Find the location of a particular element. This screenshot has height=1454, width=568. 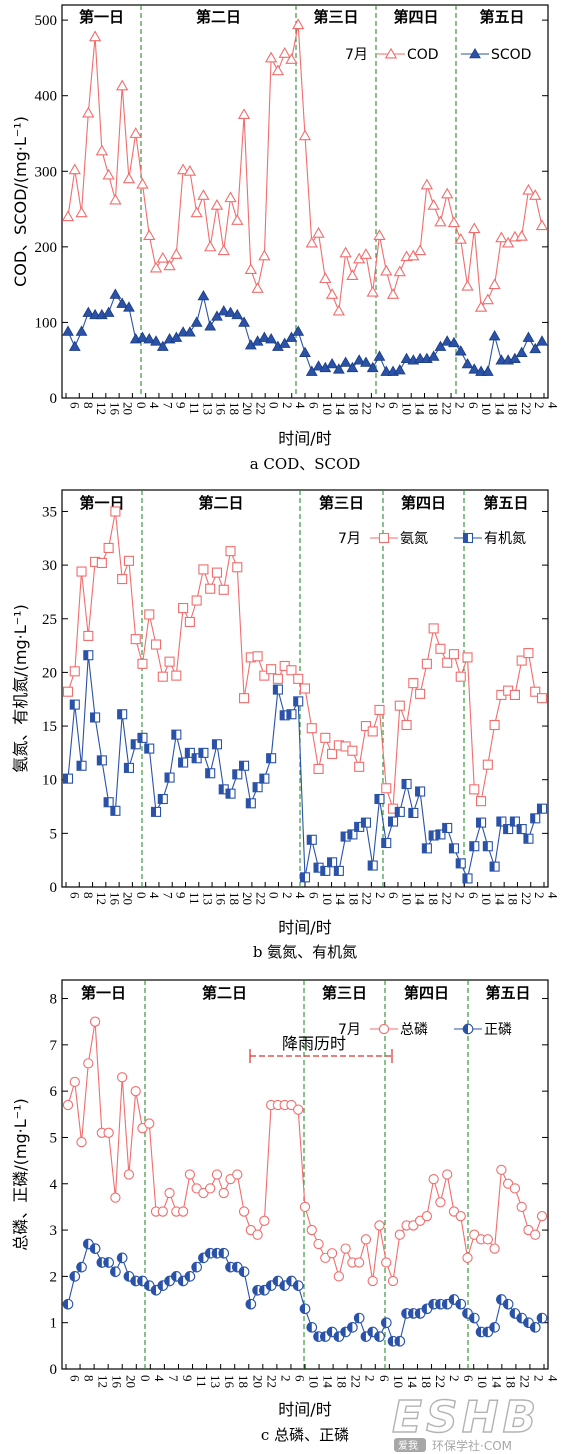

x-tick-label: 10 is located at coordinates (486, 408).